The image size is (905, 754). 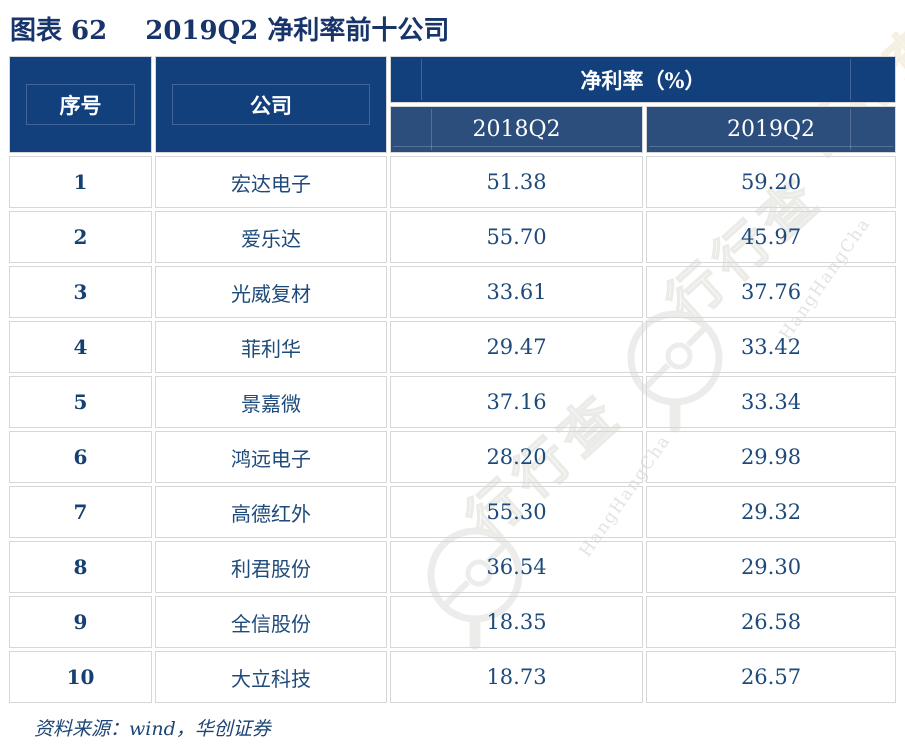 I want to click on table-row: 6 鸿远电子 28.20 29.98, so click(x=452, y=457).